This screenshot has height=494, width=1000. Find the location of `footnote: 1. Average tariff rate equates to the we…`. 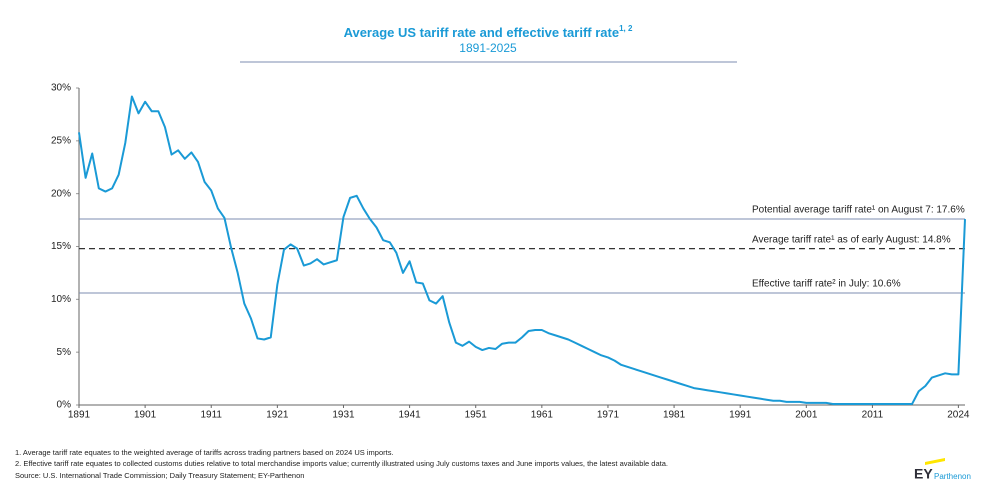

footnote: 1. Average tariff rate equates to the we… is located at coordinates (204, 452).